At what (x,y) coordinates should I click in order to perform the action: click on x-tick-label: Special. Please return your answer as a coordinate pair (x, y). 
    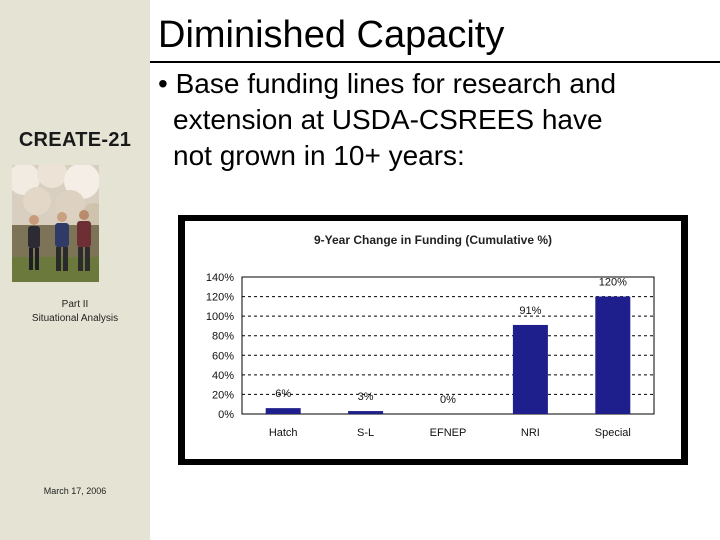
    Looking at the image, I should click on (613, 433).